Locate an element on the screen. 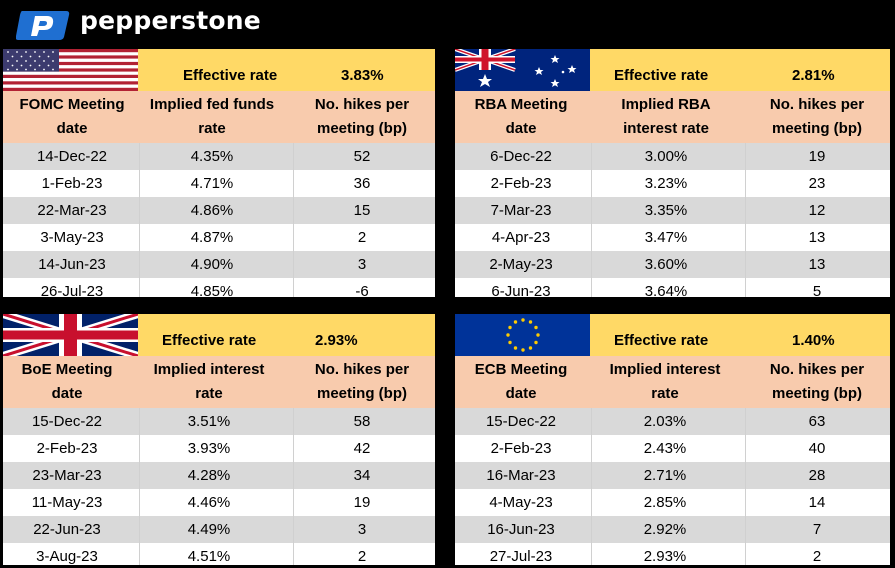 The image size is (895, 568). cell-meeting-date: 14-Dec-22 is located at coordinates (72, 156).